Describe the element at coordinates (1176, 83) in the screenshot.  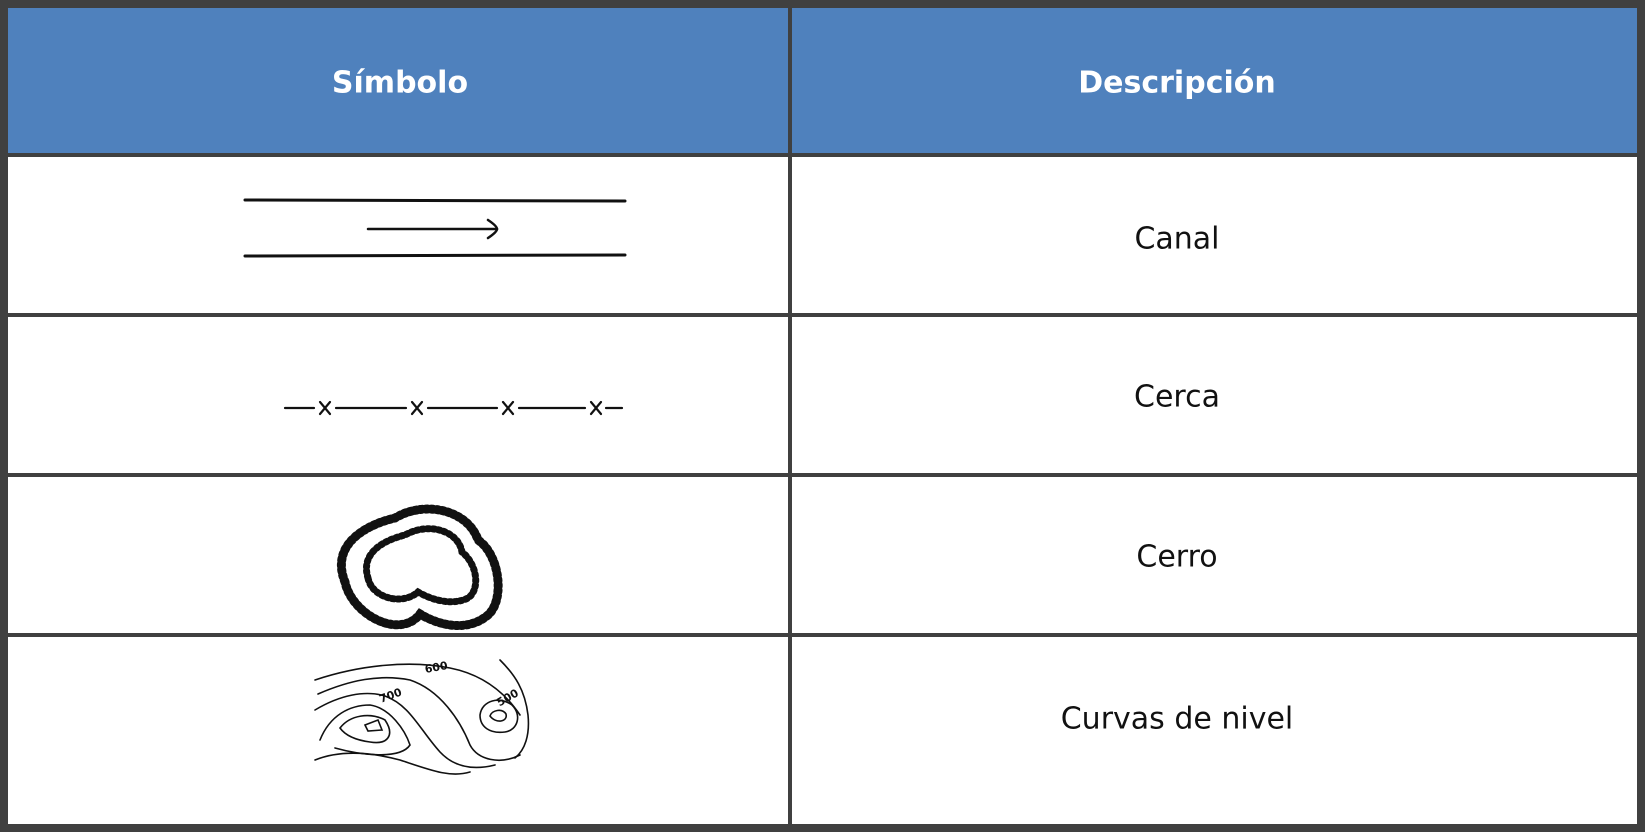
I see `header-cell: Descripción` at that location.